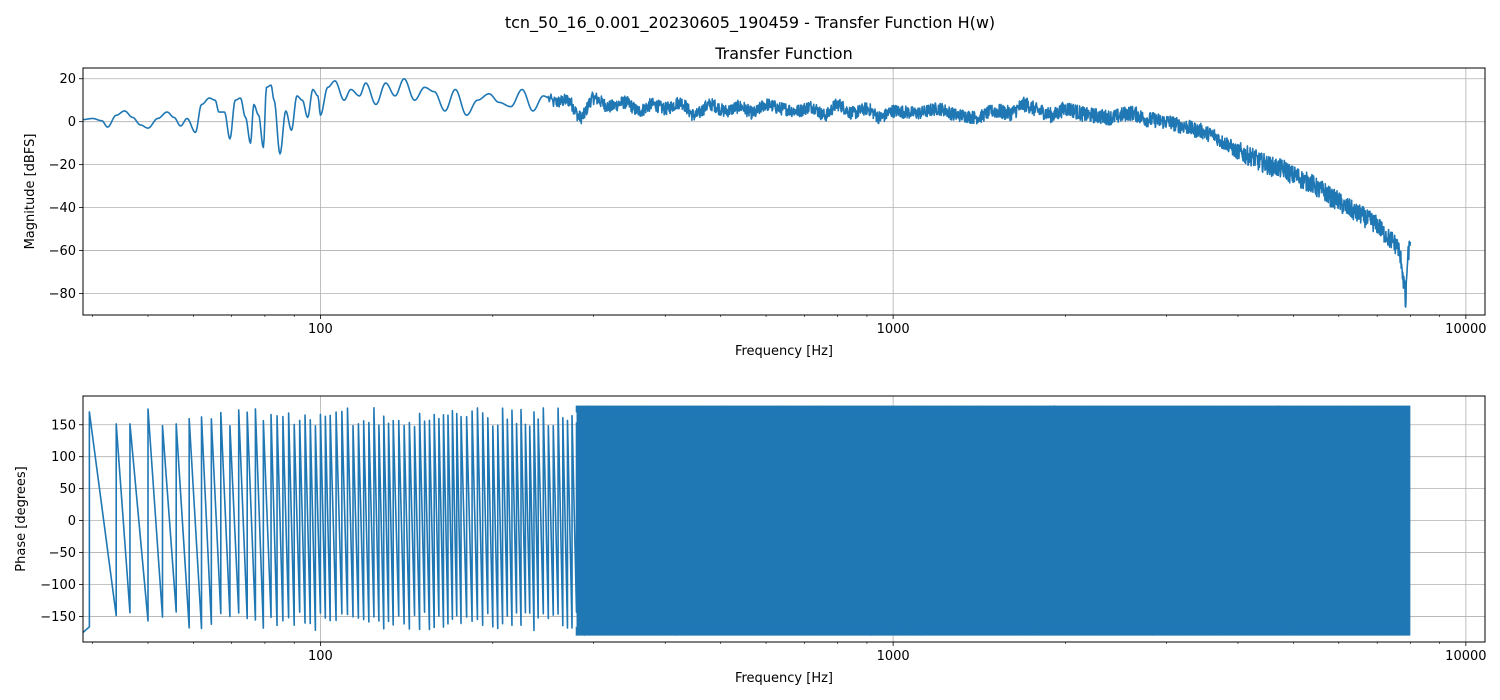 This screenshot has width=1500, height=700. Describe the element at coordinates (72, 122) in the screenshot. I see `magnitude-y-tick-label: 0` at that location.